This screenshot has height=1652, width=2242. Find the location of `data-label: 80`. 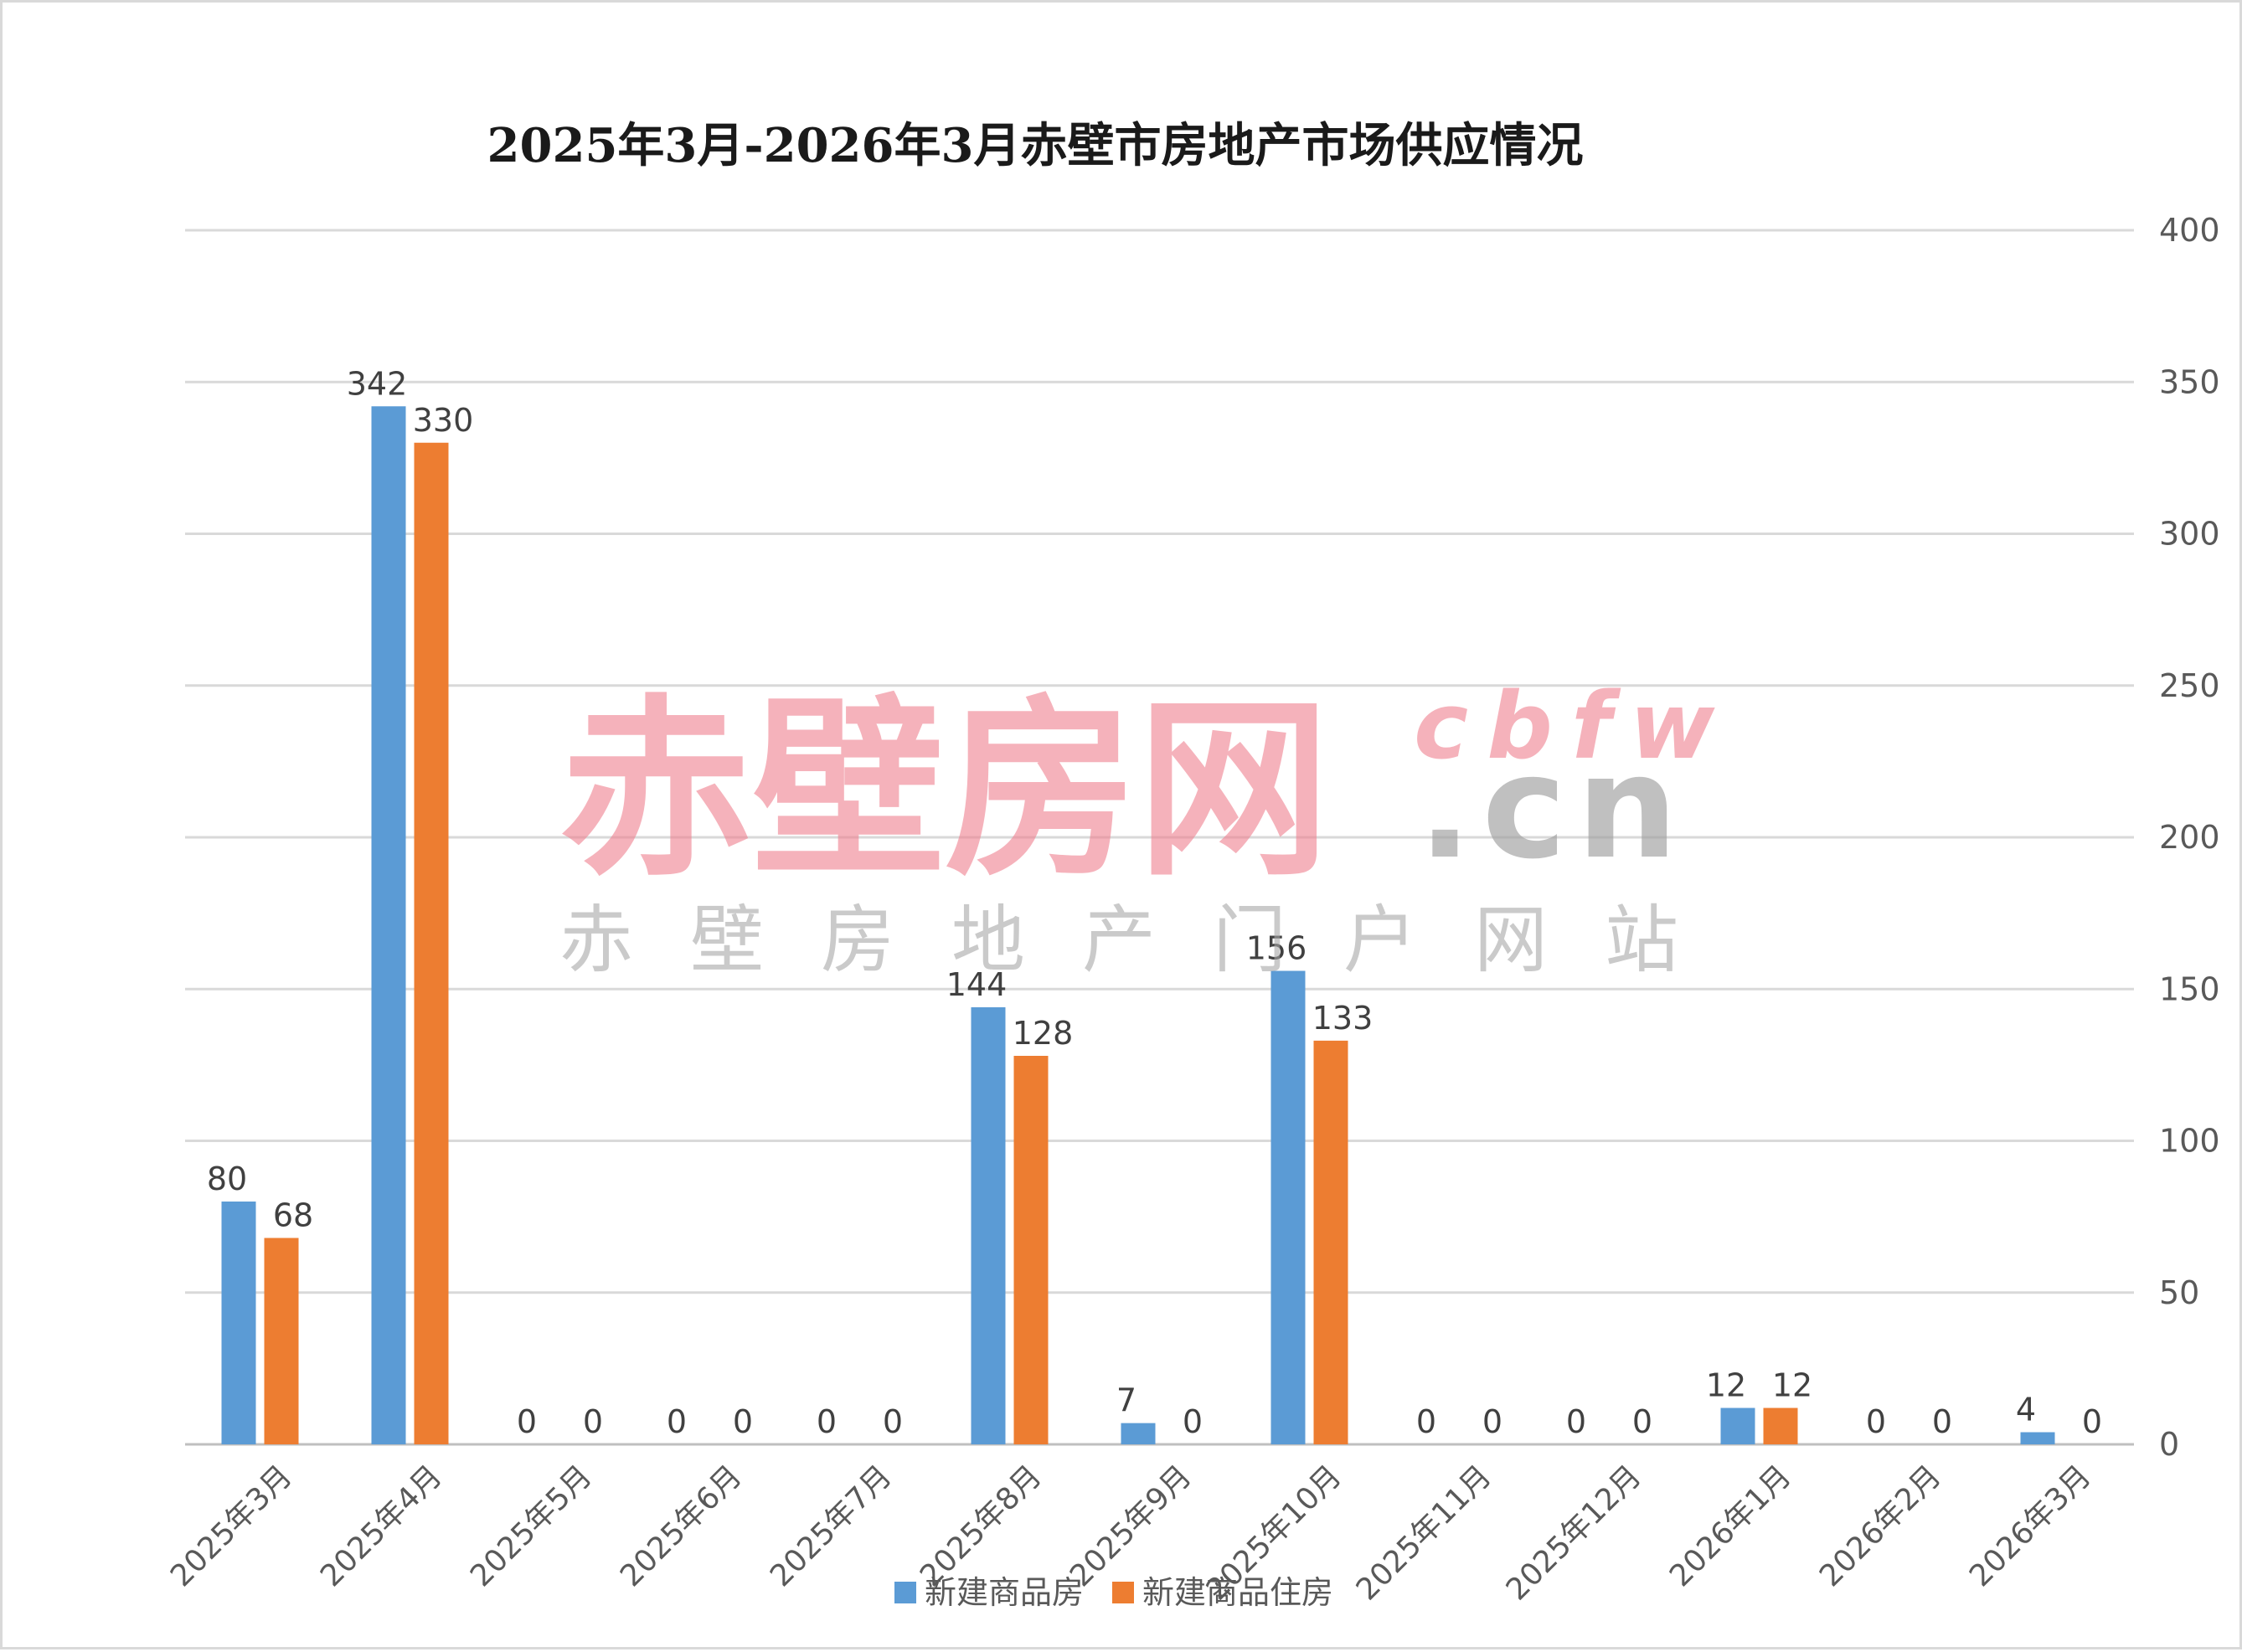

data-label: 80 is located at coordinates (227, 1179).